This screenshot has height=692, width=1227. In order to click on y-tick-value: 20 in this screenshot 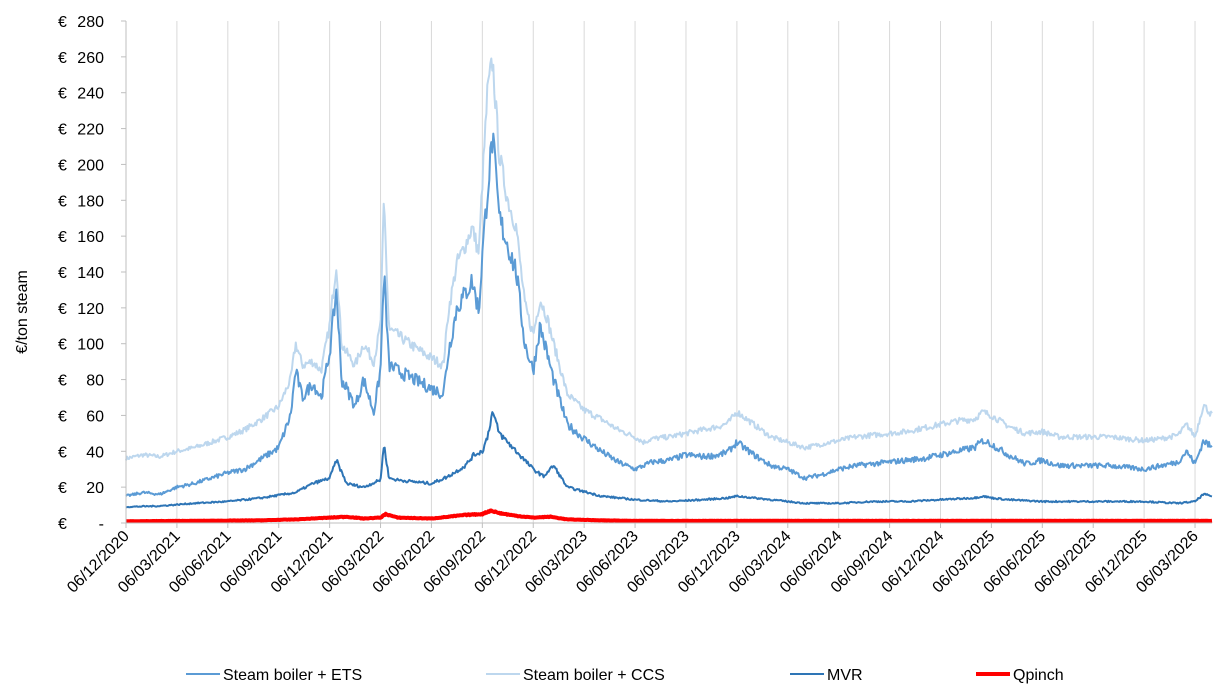, I will do `click(95, 488)`.